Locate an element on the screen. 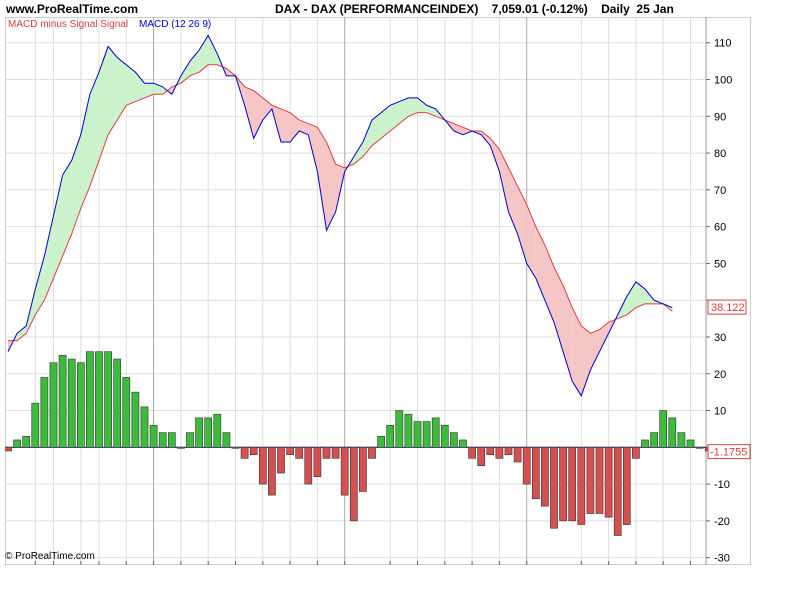 Image resolution: width=800 pixels, height=600 pixels. y-tick-label: 80 is located at coordinates (720, 154).